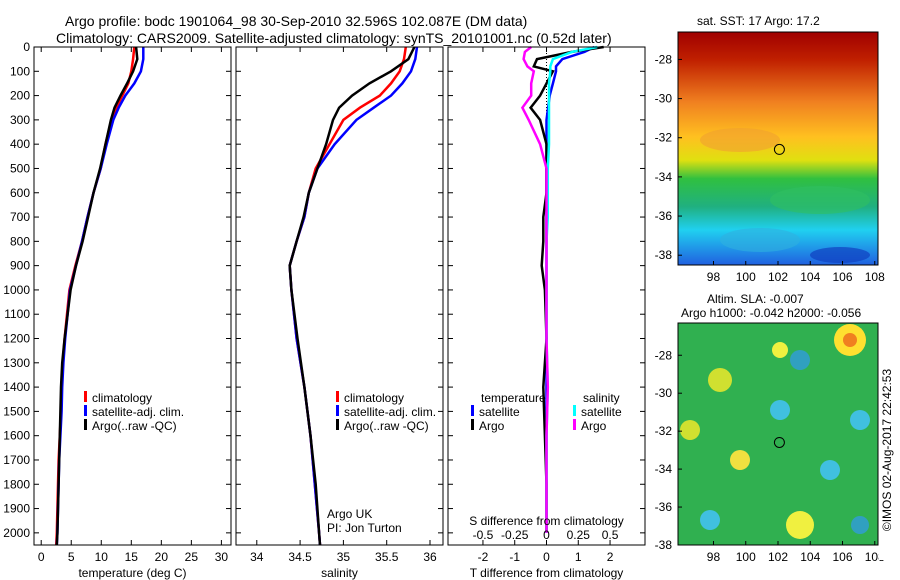 This screenshot has height=580, width=900. What do you see at coordinates (513, 398) in the screenshot?
I see `legend-temperature-heading: temperature` at bounding box center [513, 398].